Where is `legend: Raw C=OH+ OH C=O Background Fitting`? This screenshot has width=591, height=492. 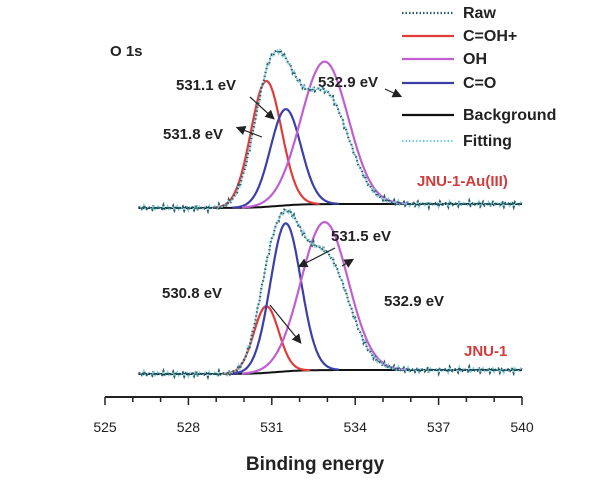 legend: Raw C=OH+ OH C=O Background Fitting is located at coordinates (479, 77).